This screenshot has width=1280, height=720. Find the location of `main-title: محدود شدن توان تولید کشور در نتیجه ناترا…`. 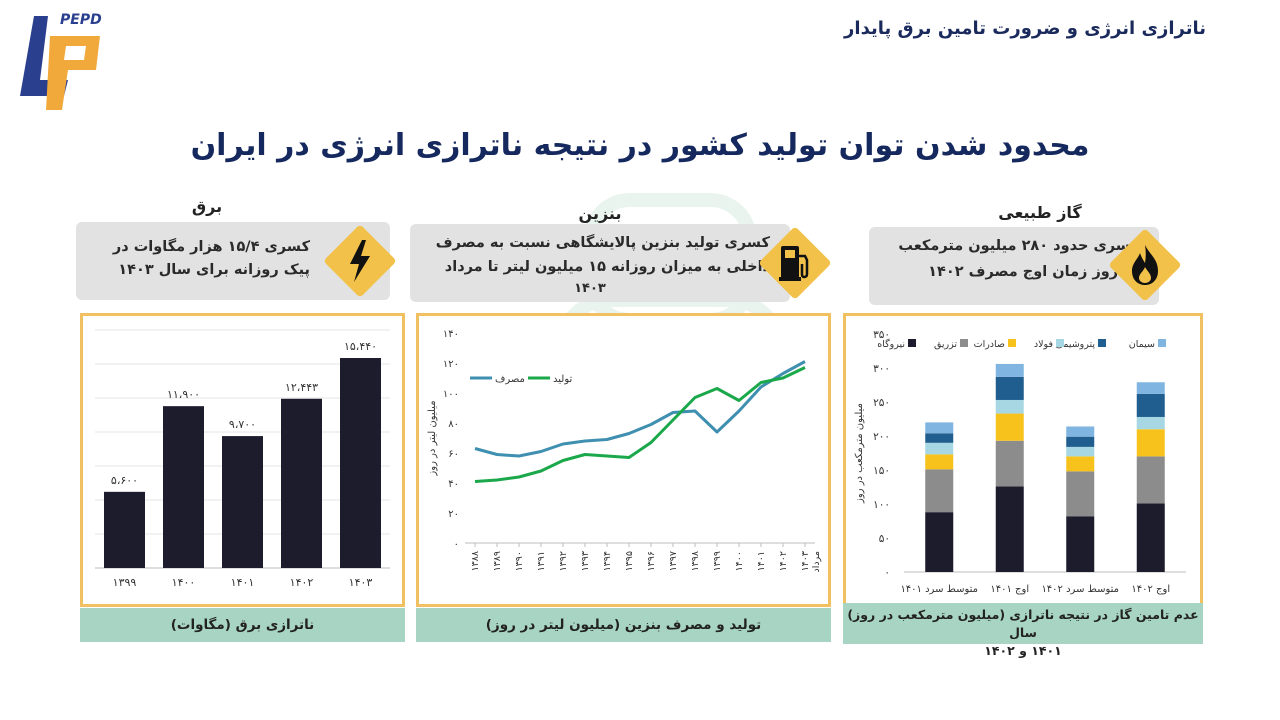

main-title: محدود شدن توان تولید کشور در نتیجه ناترا… is located at coordinates (640, 145).